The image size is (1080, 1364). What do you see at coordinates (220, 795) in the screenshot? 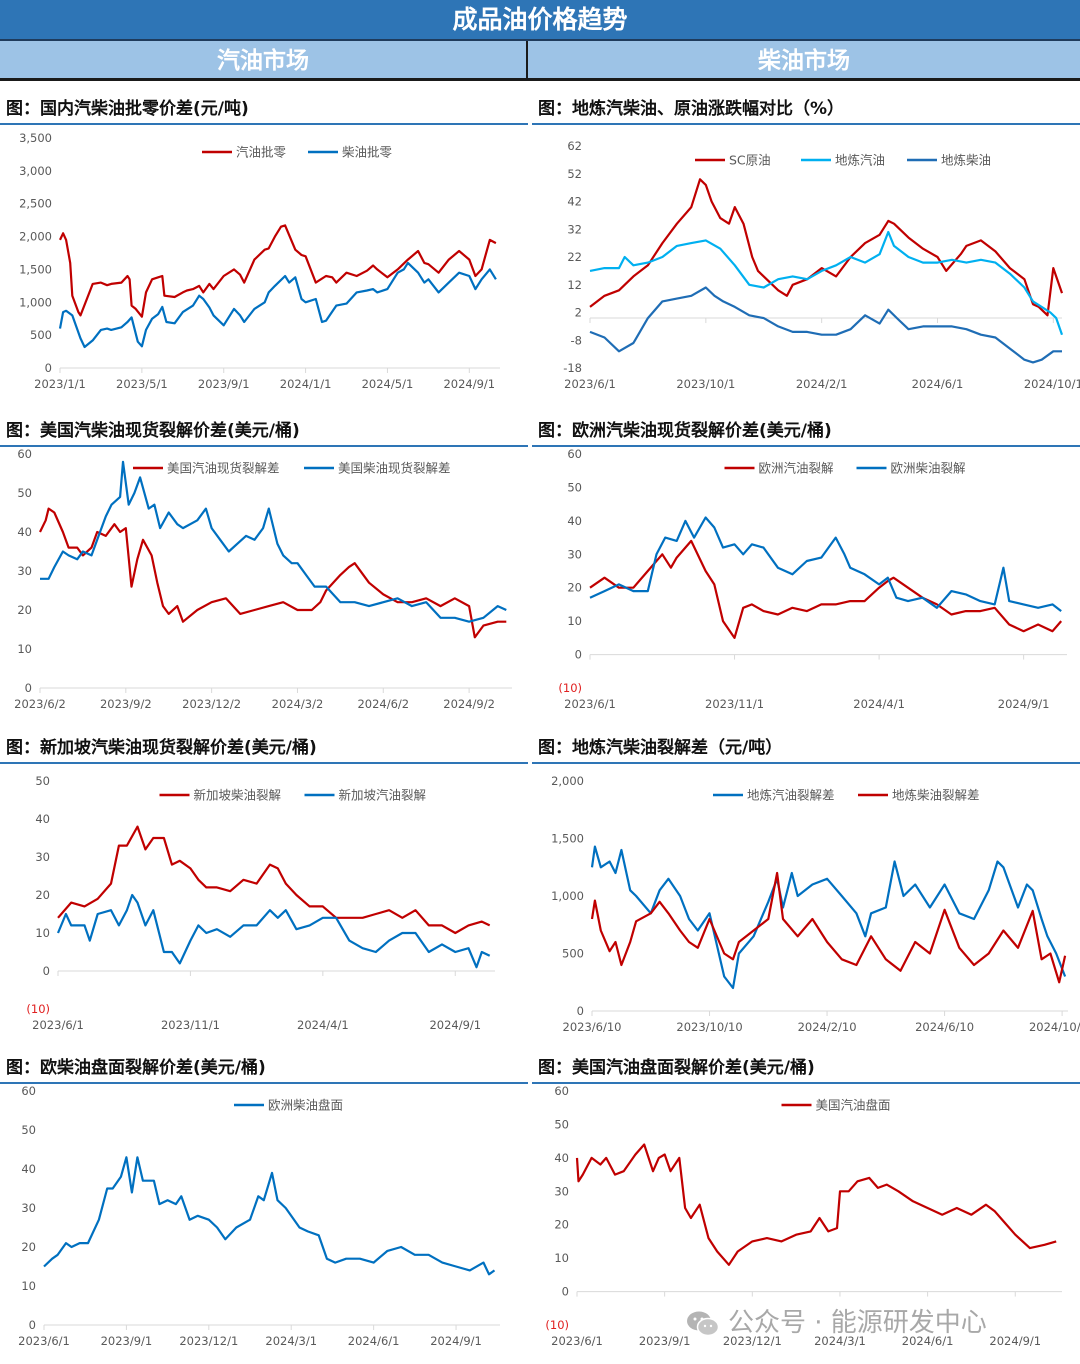
I see `legend-item: 新加坡柴油裂解` at bounding box center [220, 795].